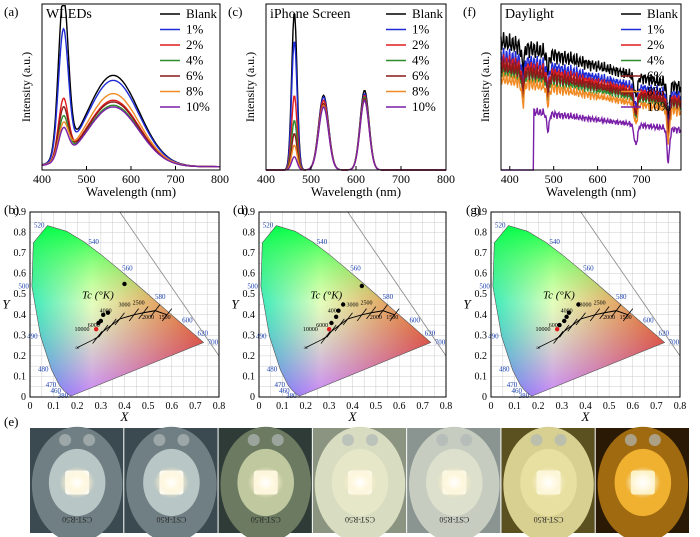 The width and height of the screenshot is (700, 537). Describe the element at coordinates (656, 91) in the screenshot. I see `legend-entry: 8%` at that location.